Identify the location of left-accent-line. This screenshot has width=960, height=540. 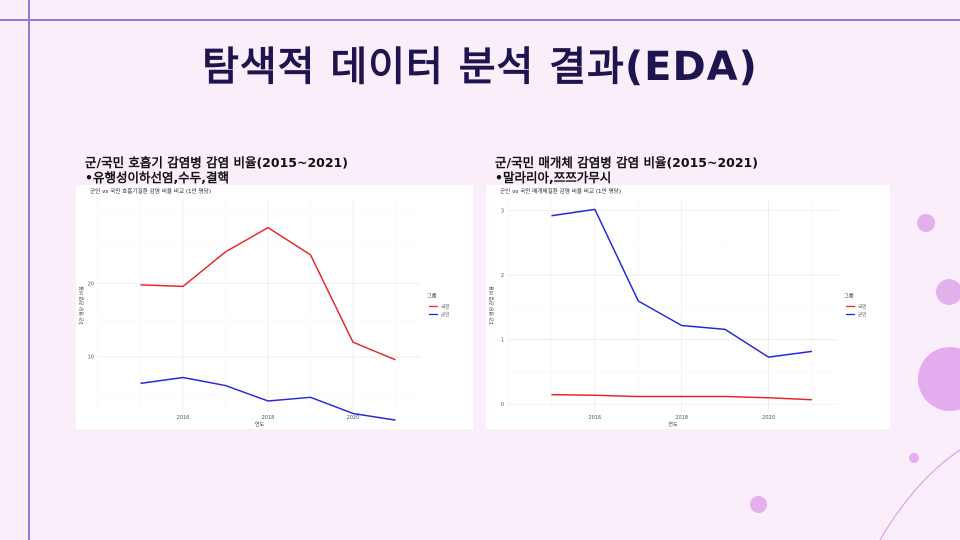
(29, 270).